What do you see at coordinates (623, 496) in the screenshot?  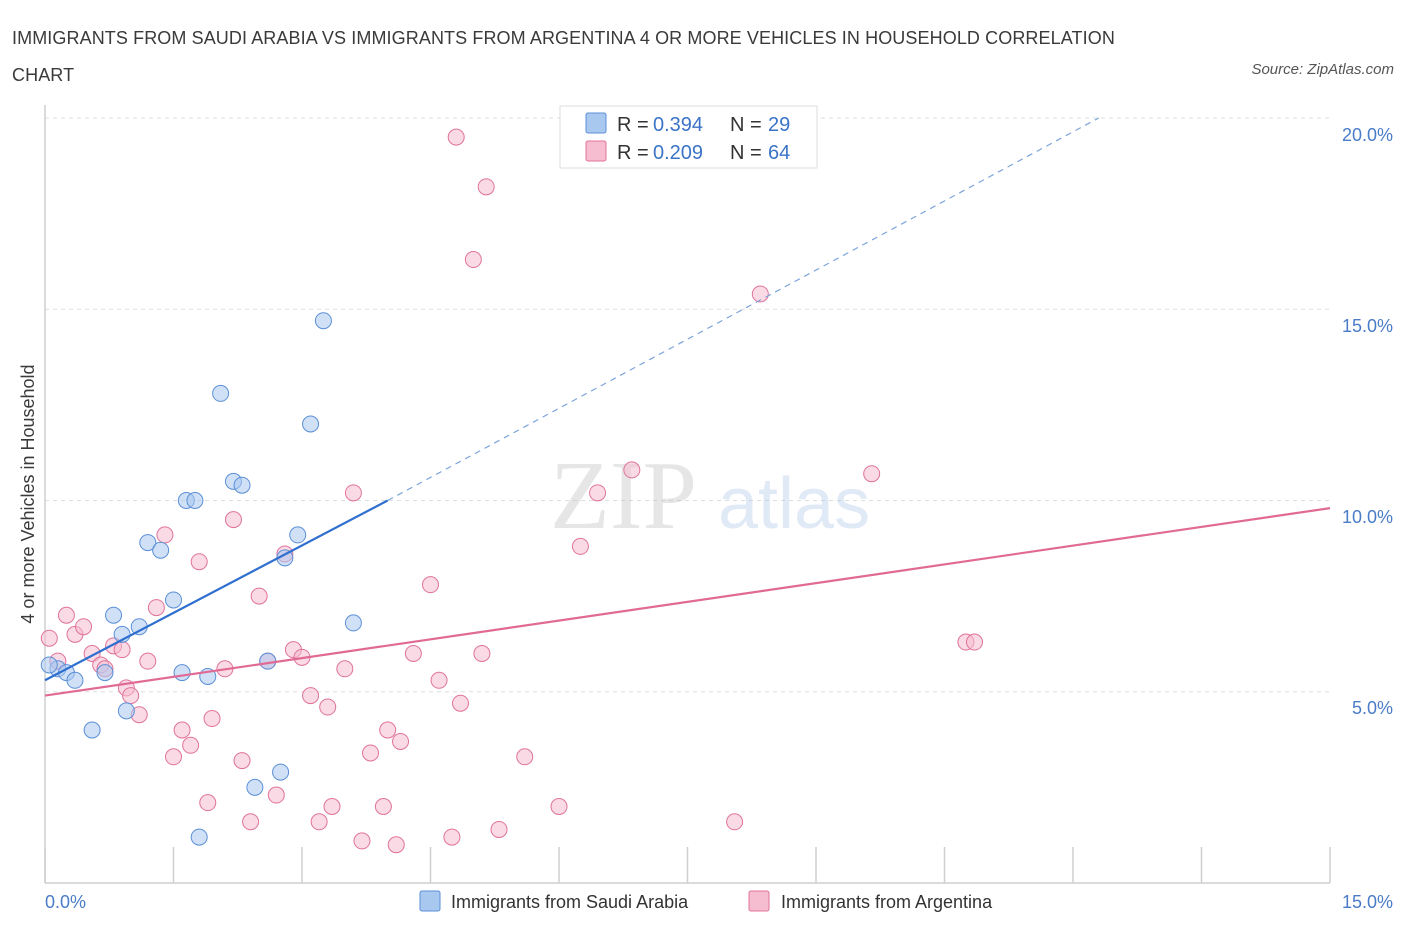 I see `watermark-zip: ZIP` at bounding box center [623, 496].